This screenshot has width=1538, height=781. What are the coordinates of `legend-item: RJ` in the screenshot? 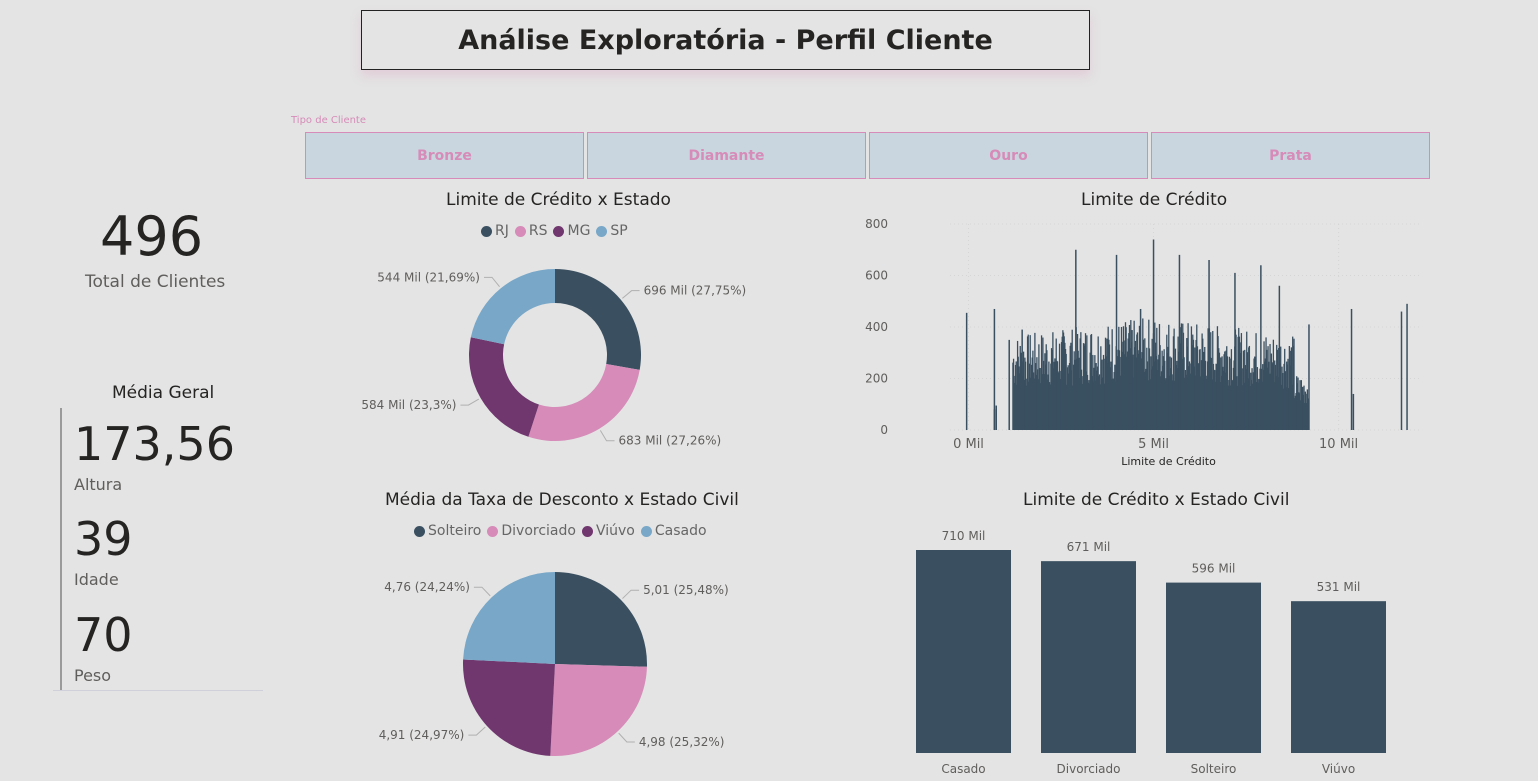 It's located at (495, 231).